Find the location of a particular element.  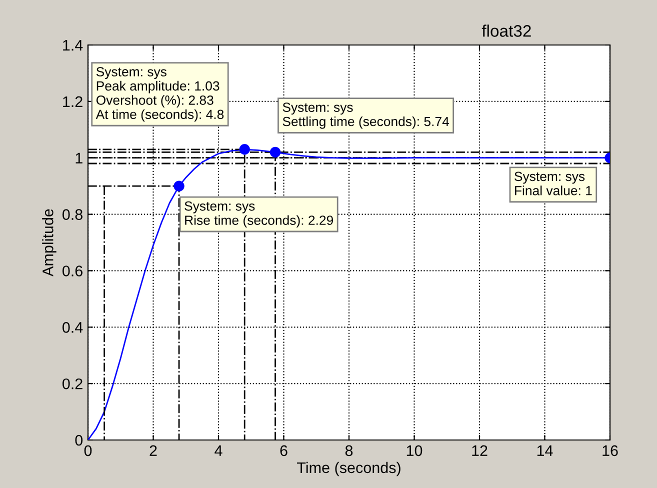

x-tick-label: 2 is located at coordinates (153, 450).